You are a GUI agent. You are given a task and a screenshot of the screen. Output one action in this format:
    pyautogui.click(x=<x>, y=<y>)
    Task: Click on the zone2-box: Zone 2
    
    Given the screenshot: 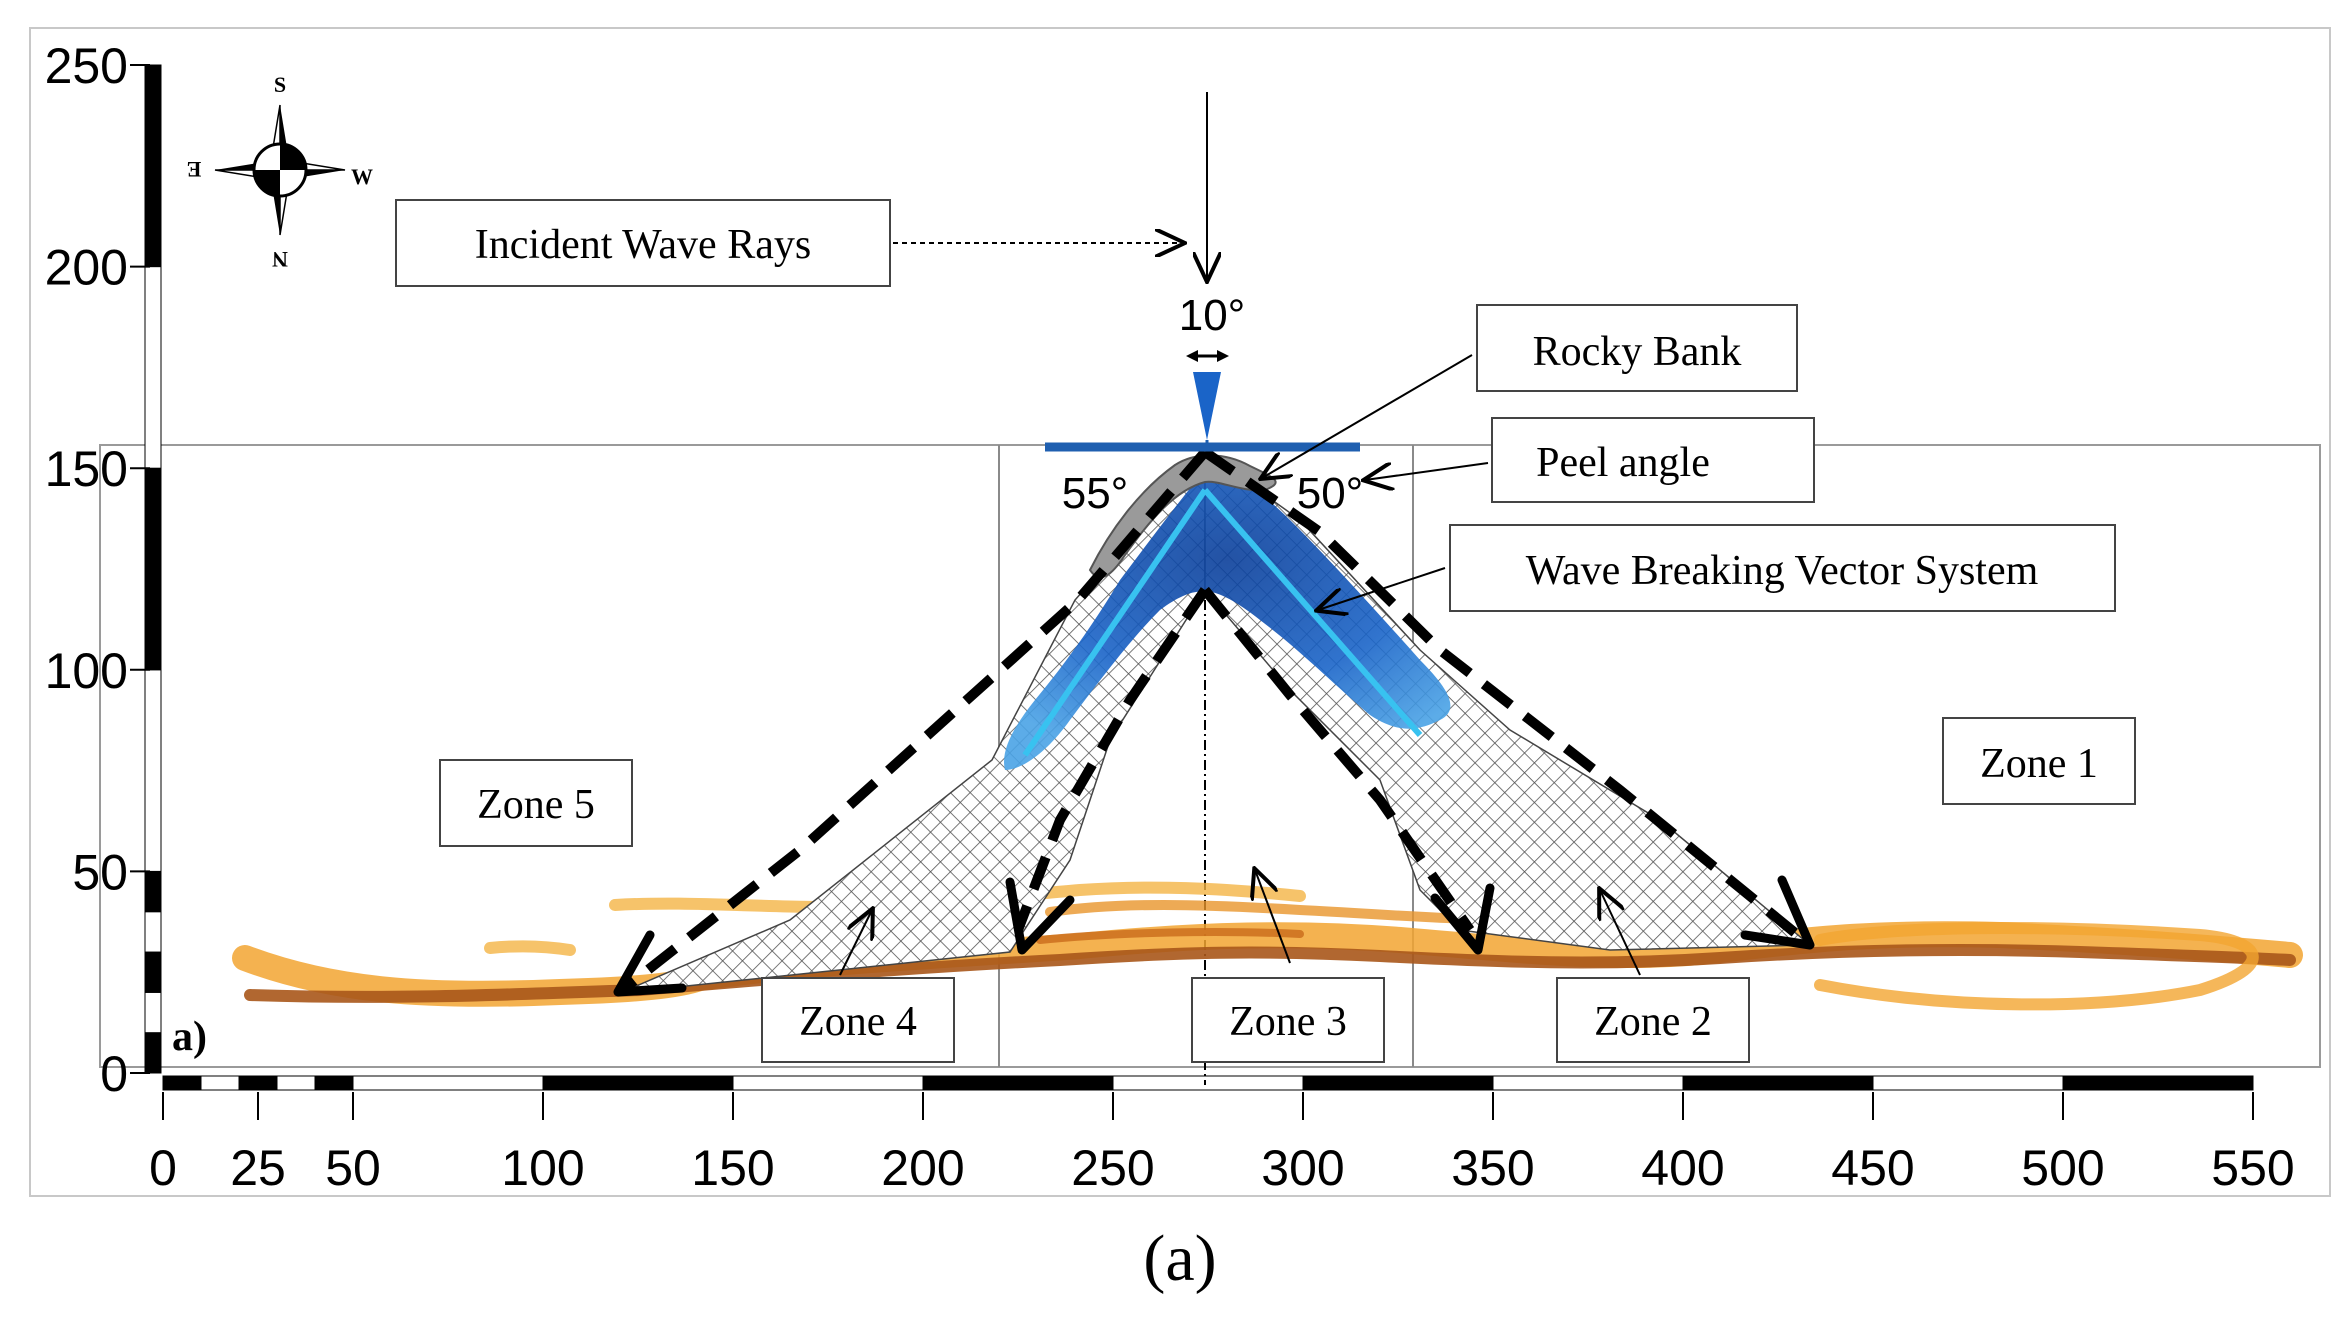 What is the action you would take?
    pyautogui.click(x=1653, y=1020)
    